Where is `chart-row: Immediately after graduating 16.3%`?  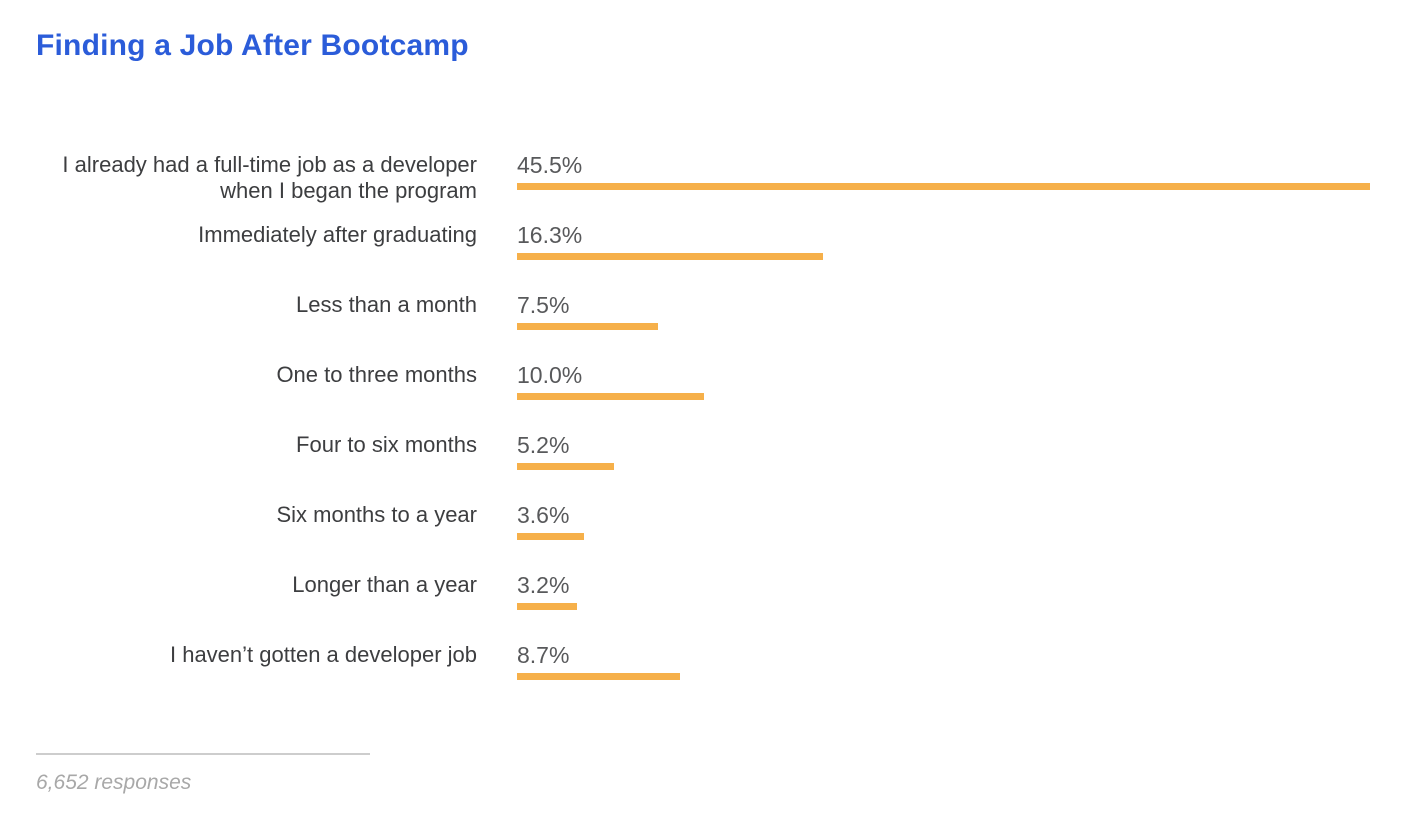 chart-row: Immediately after graduating 16.3% is located at coordinates (703, 255).